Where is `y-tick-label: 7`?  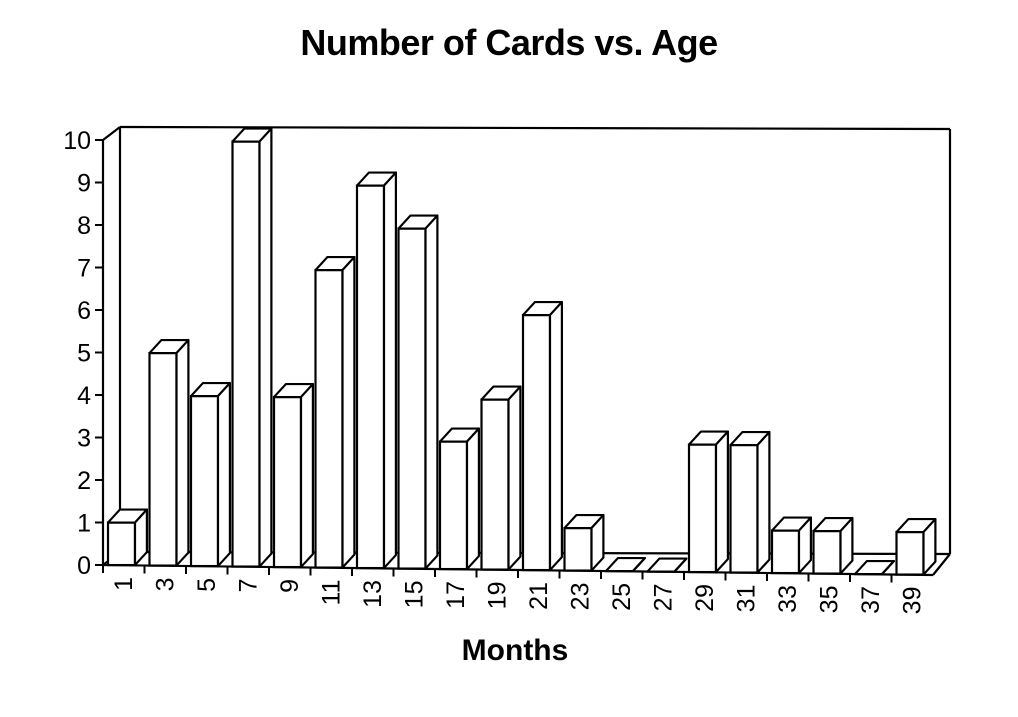
y-tick-label: 7 is located at coordinates (84, 269).